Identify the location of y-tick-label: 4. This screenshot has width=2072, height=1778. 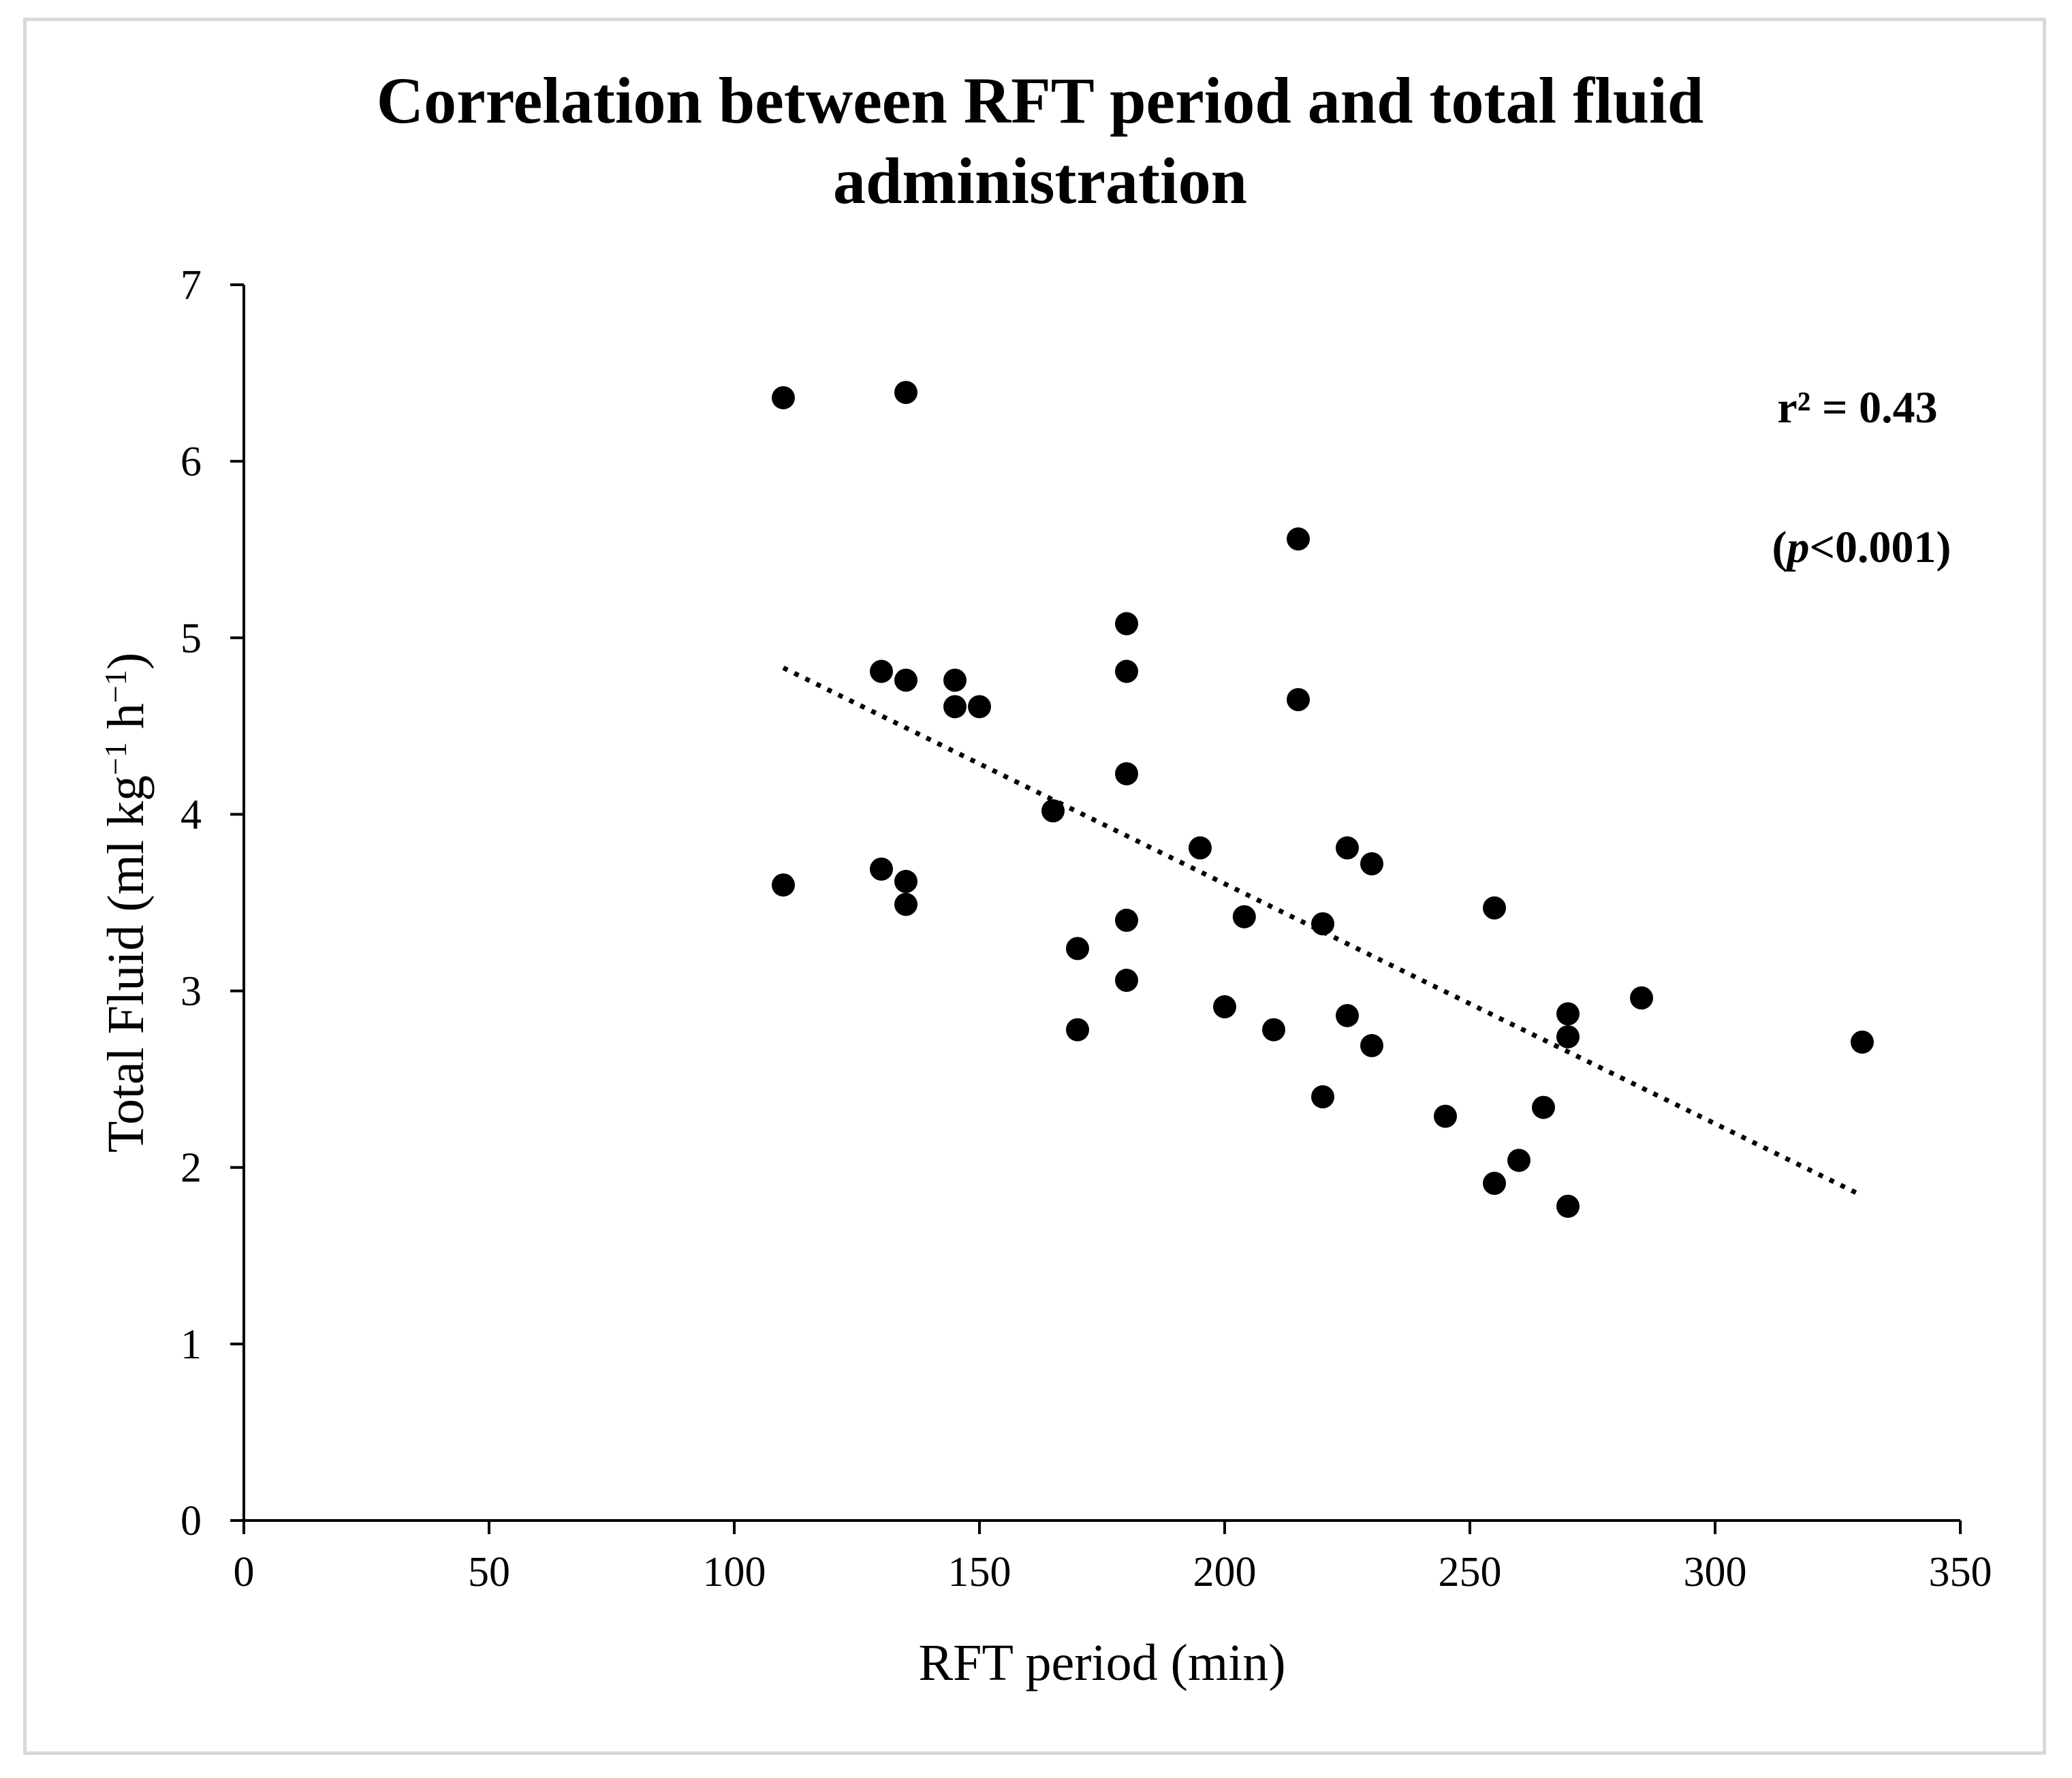
(191, 815).